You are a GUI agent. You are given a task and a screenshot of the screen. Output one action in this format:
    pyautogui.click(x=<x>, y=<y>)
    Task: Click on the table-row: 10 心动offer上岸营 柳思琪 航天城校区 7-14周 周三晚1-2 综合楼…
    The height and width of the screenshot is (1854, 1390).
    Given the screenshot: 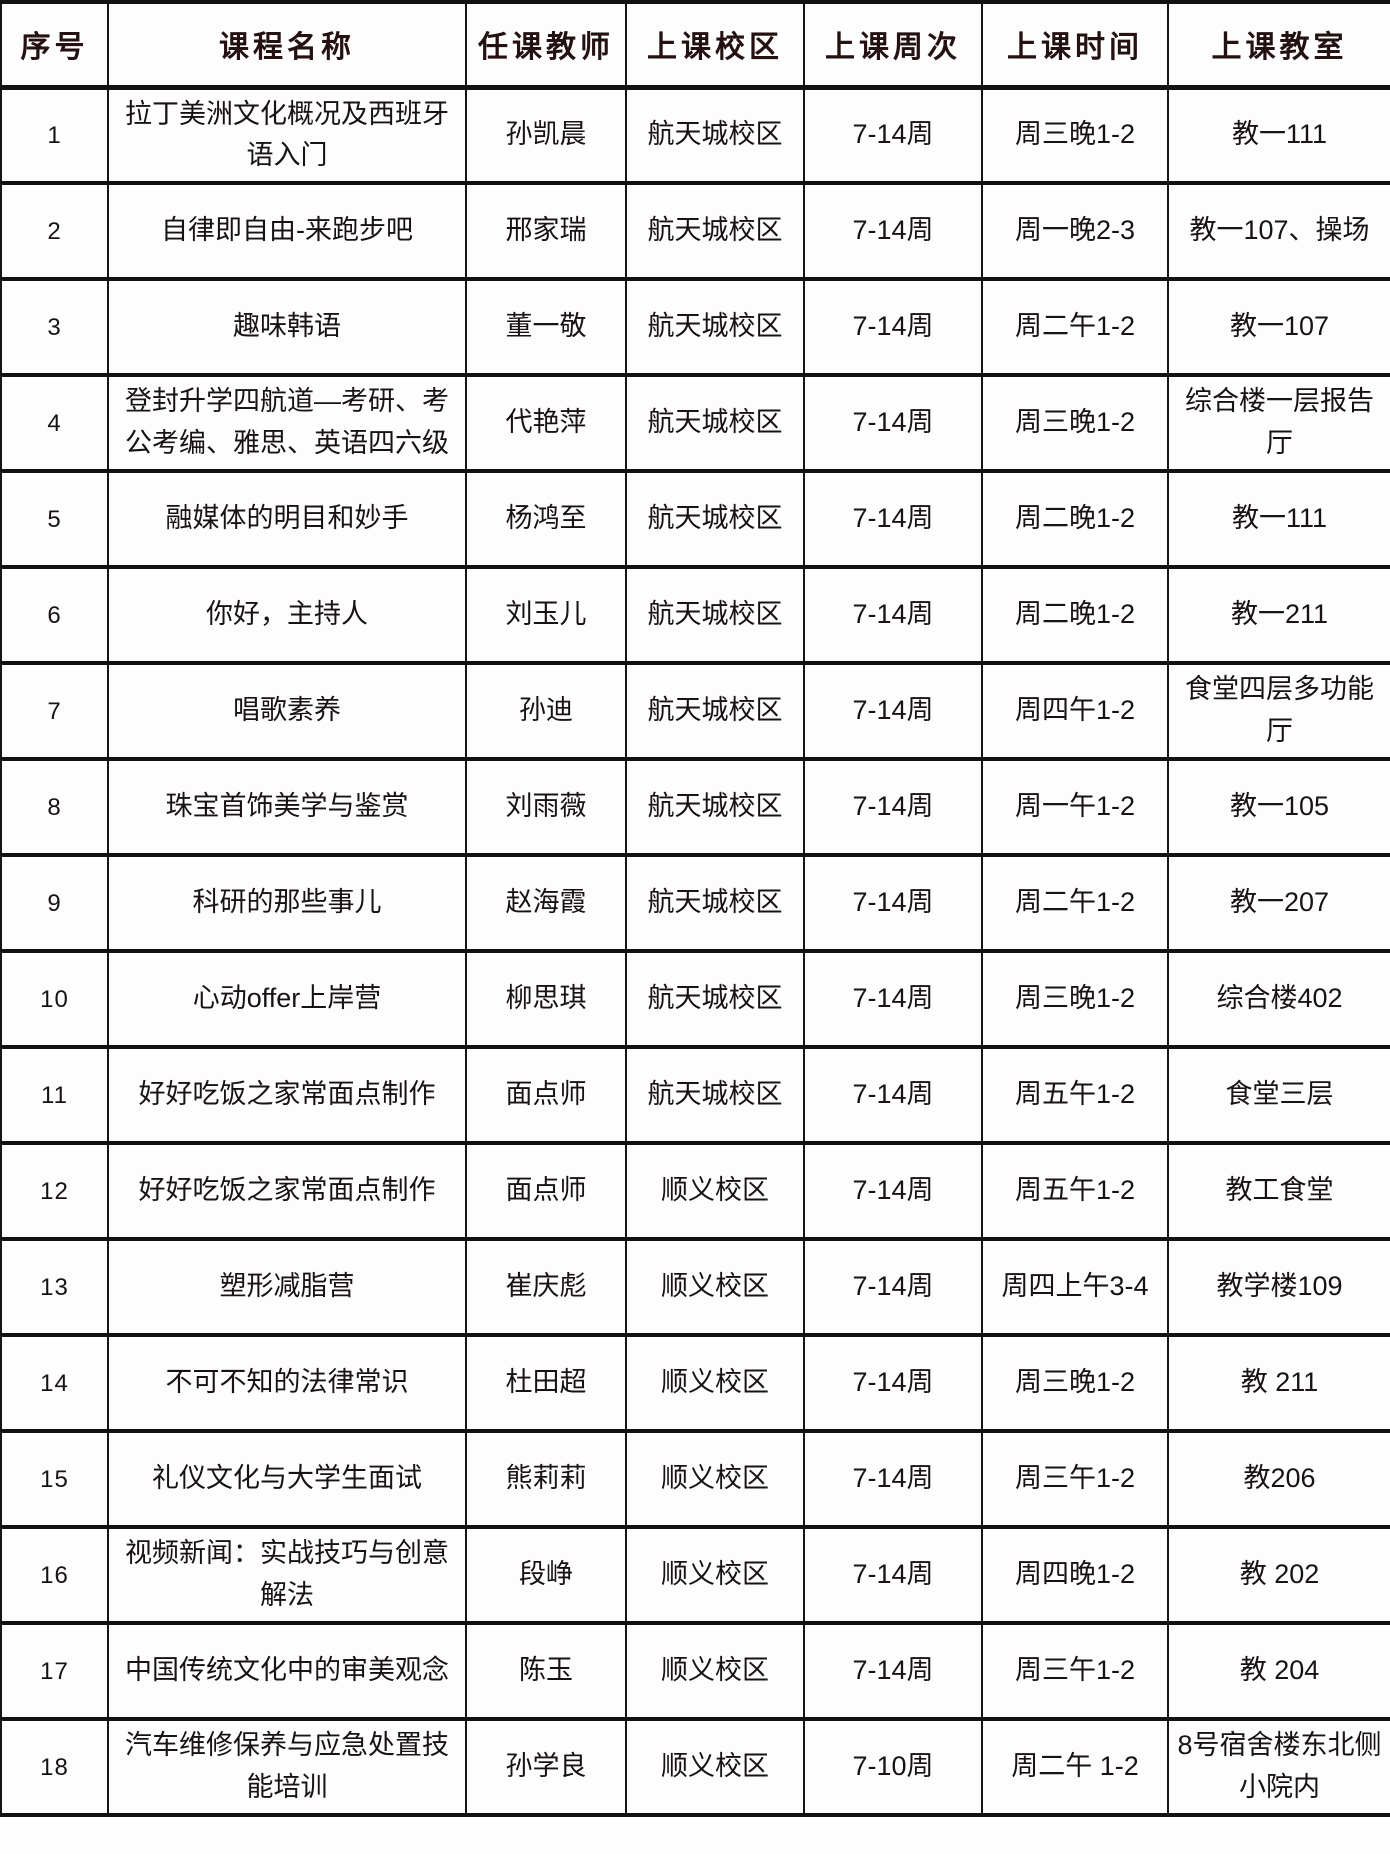 What is the action you would take?
    pyautogui.click(x=695, y=999)
    